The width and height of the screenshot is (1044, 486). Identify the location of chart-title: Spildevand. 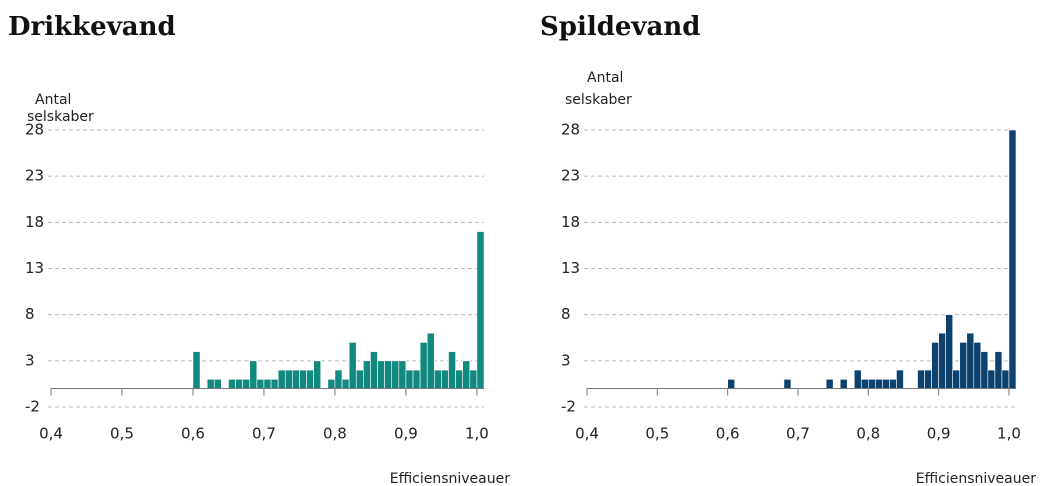
(620, 27).